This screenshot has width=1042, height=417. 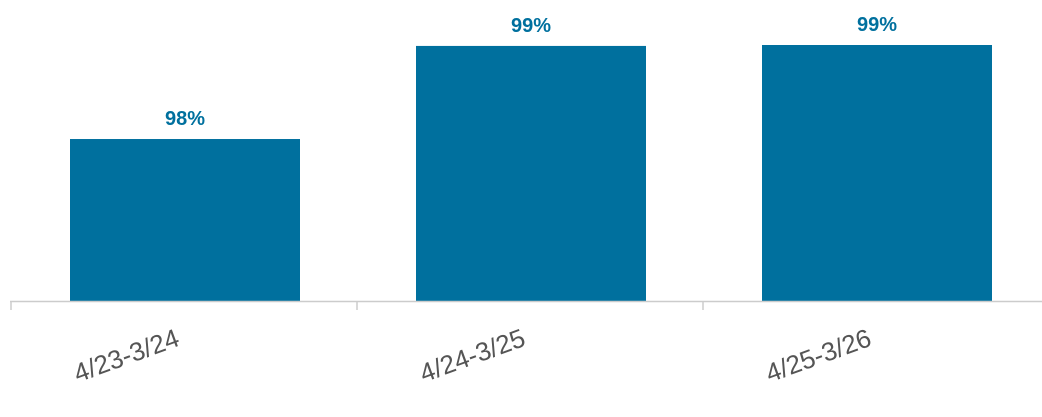 I want to click on x-axis-ticks-group, so click(x=357, y=305).